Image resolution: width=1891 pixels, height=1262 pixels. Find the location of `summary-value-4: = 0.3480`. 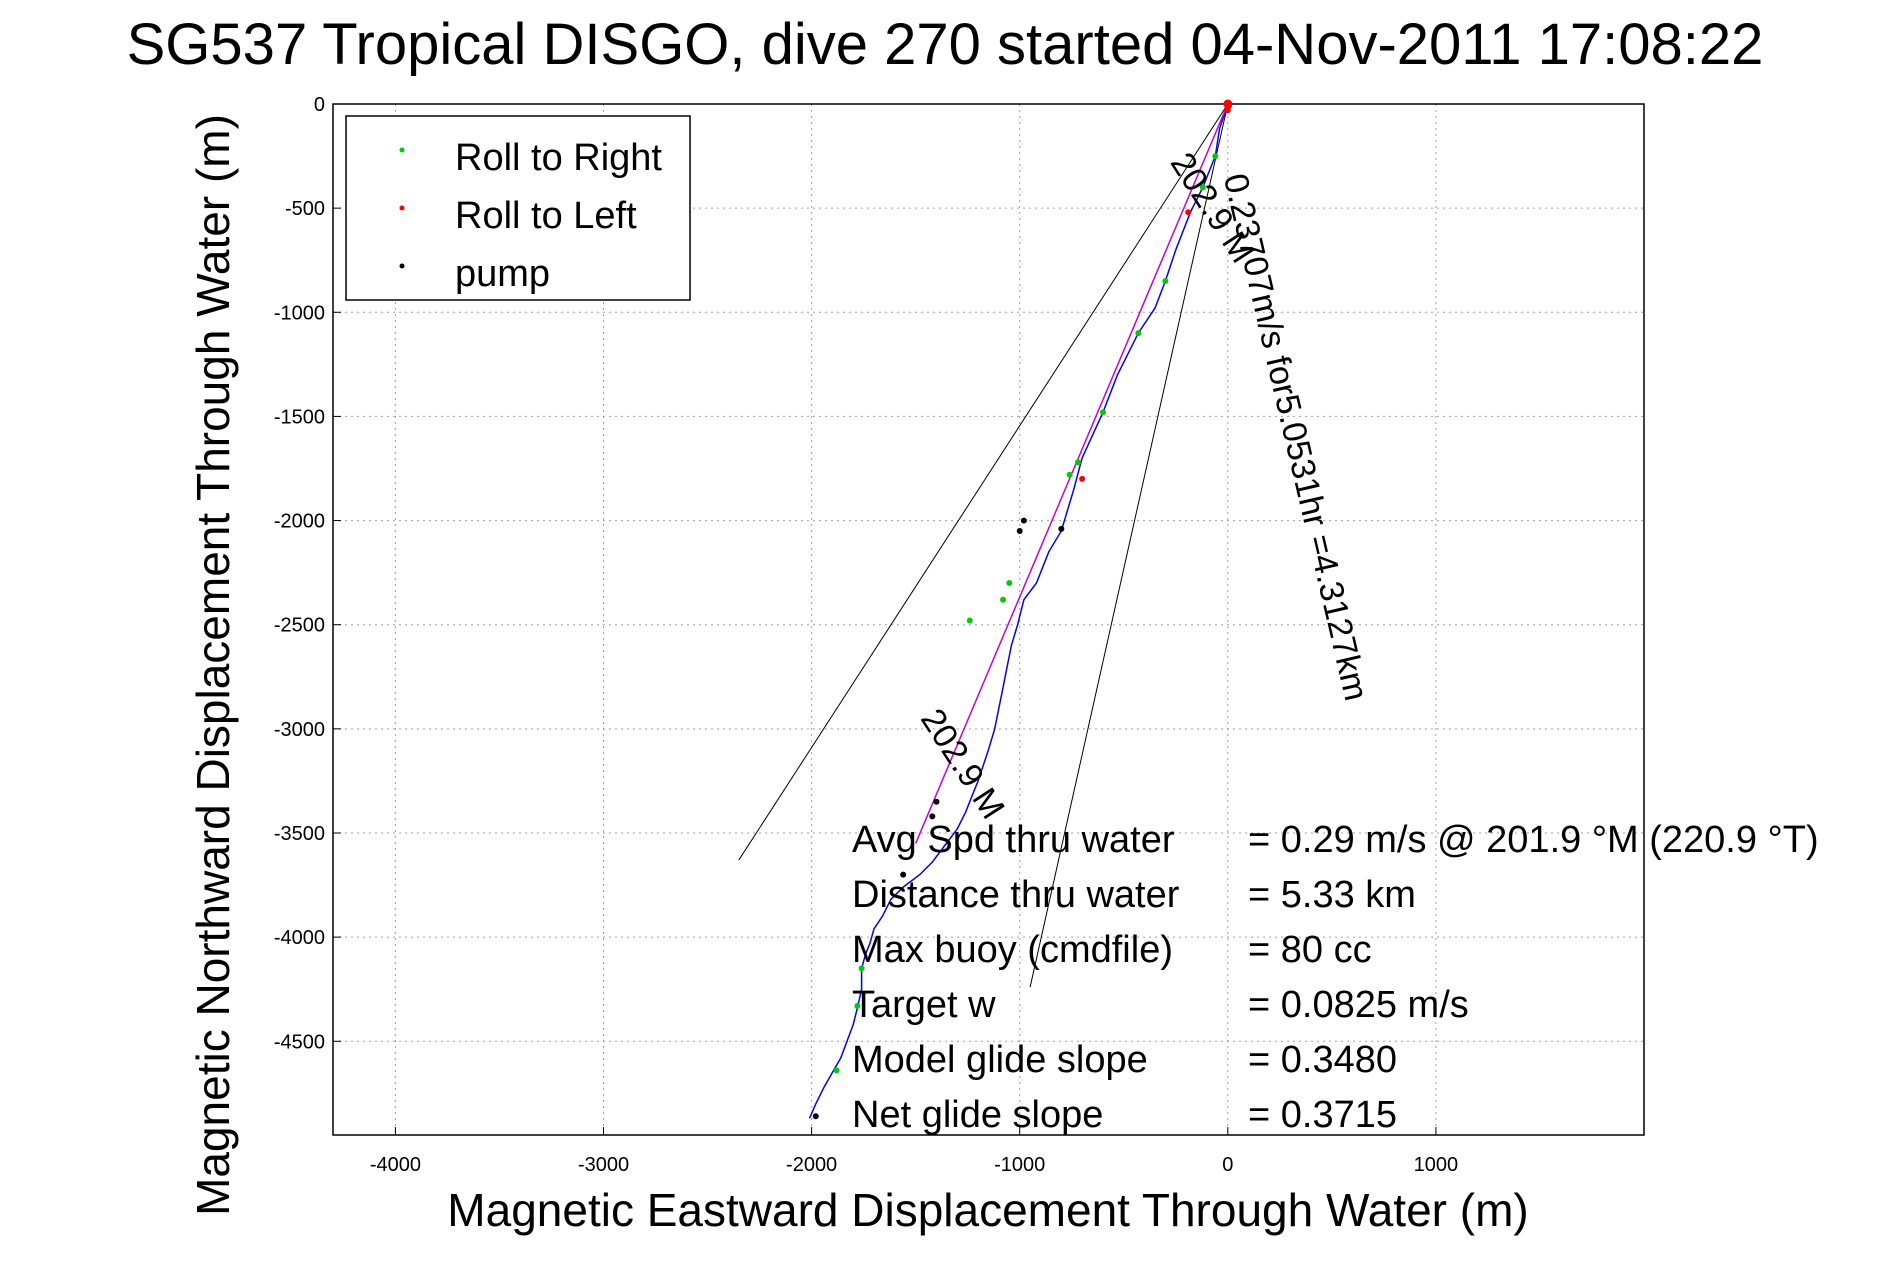

summary-value-4: = 0.3480 is located at coordinates (1322, 1060).